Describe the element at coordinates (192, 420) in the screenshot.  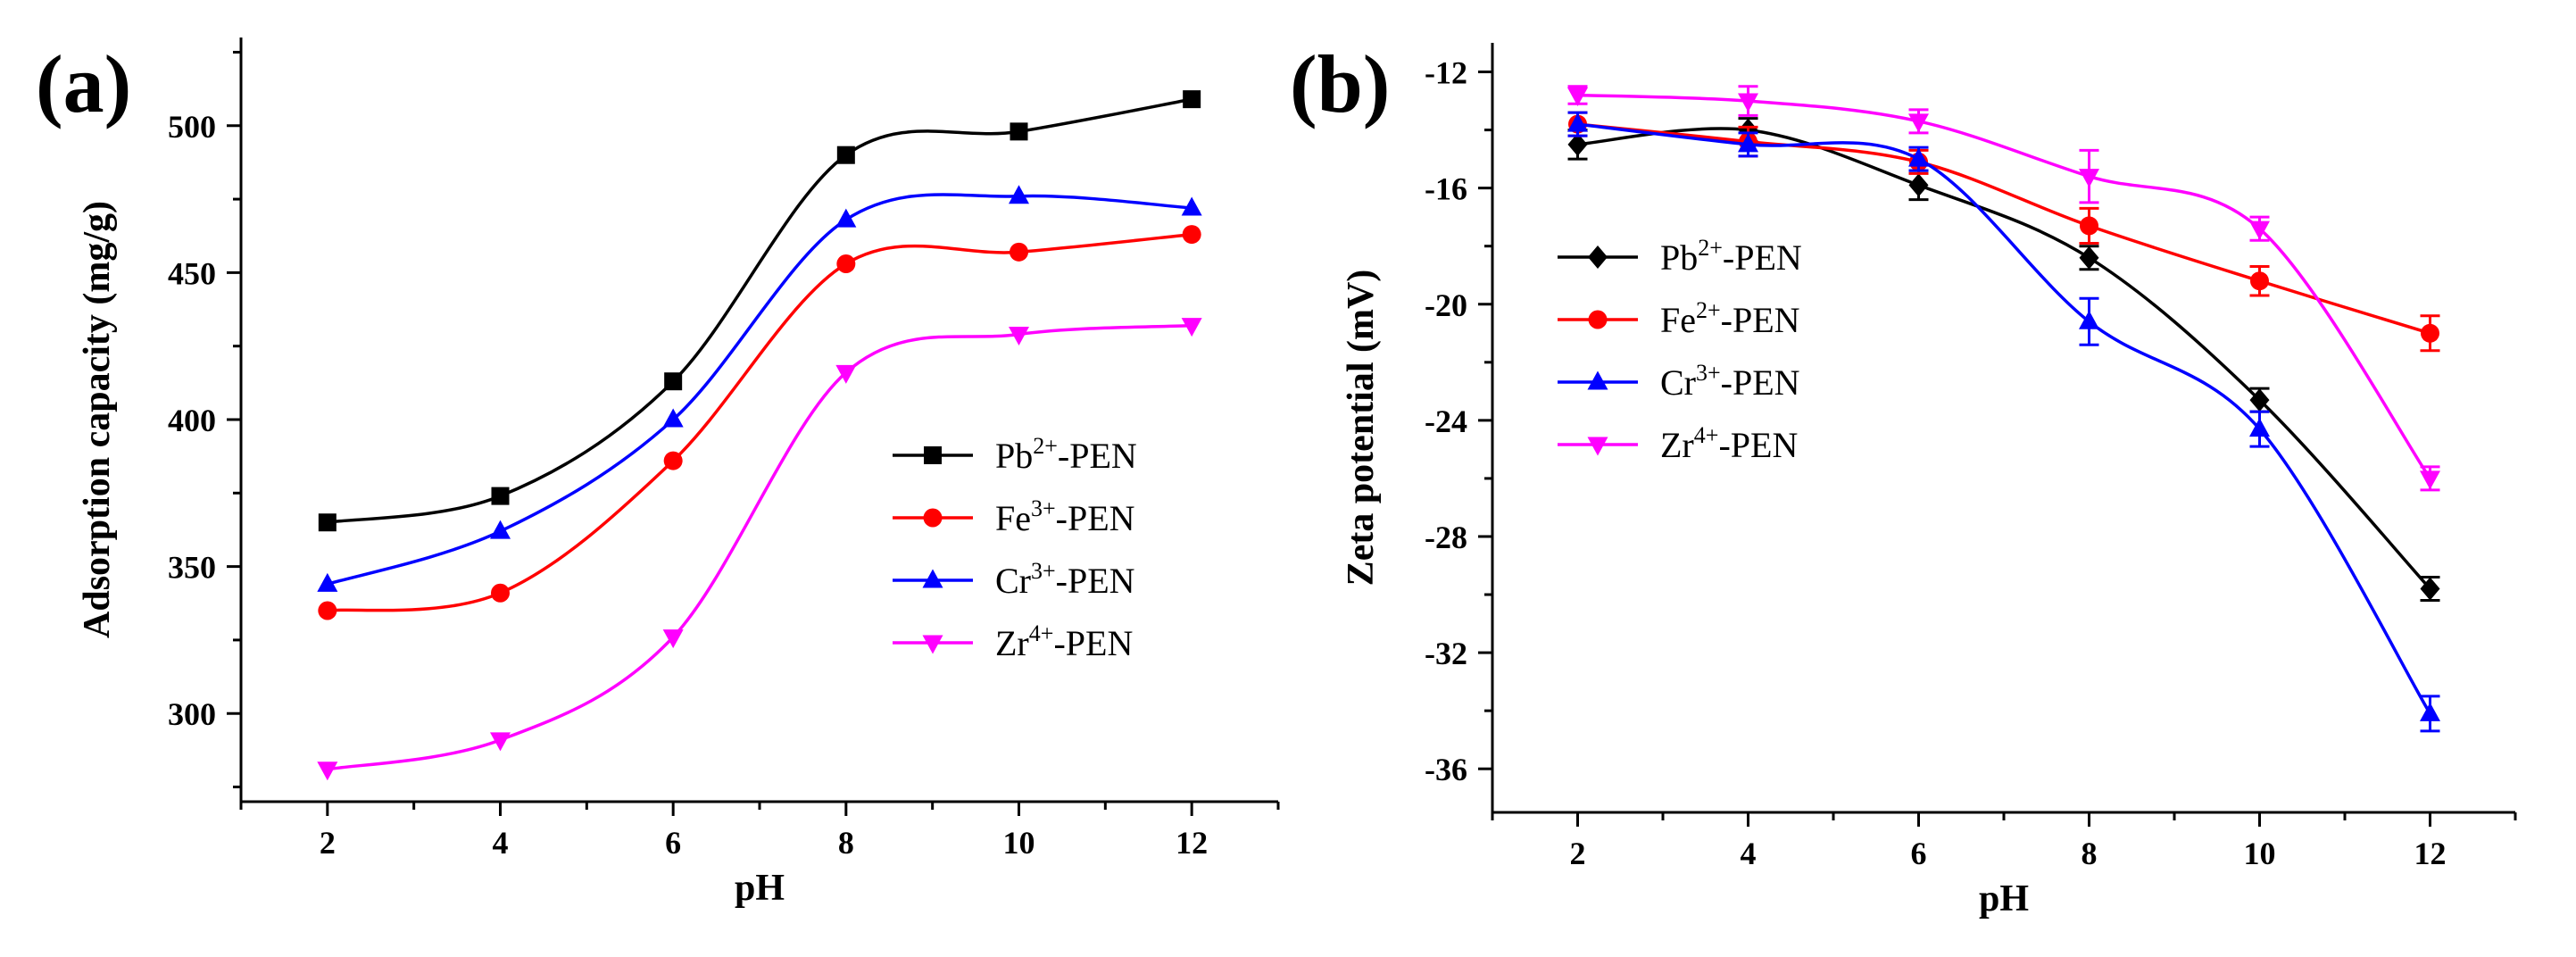
I see `y-tick-label: 400` at that location.